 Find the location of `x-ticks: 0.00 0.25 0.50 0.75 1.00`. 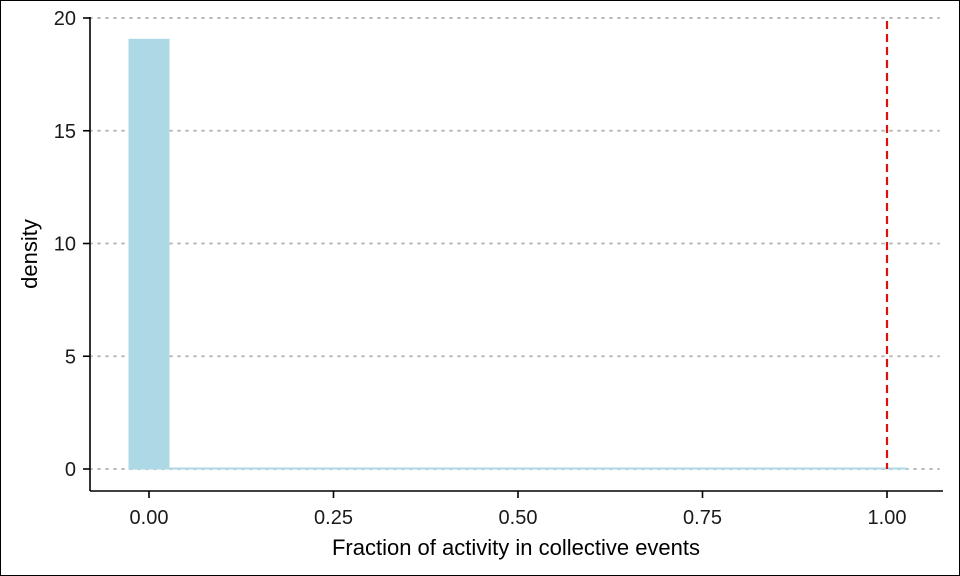

x-ticks: 0.00 0.25 0.50 0.75 1.00 is located at coordinates (518, 510).